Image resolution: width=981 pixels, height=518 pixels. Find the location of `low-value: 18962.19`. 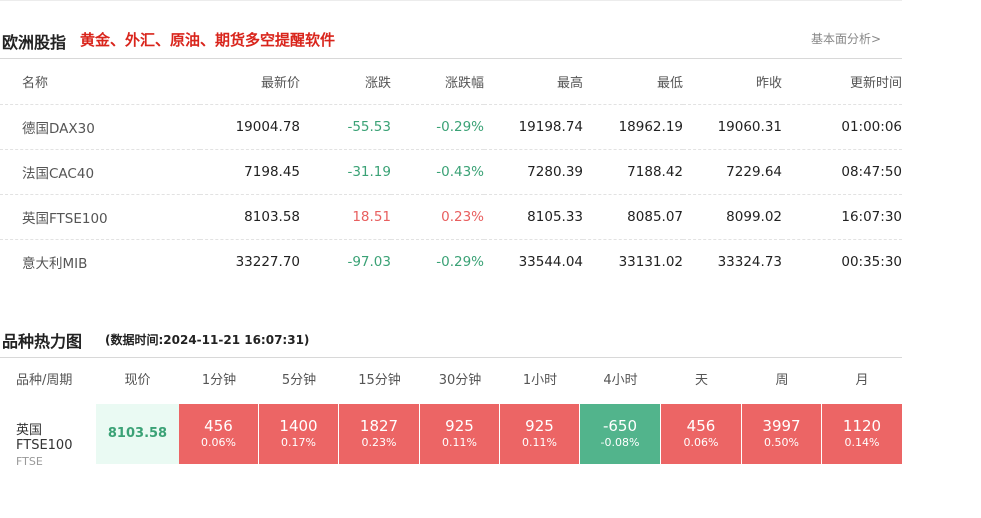

low-value: 18962.19 is located at coordinates (633, 127).